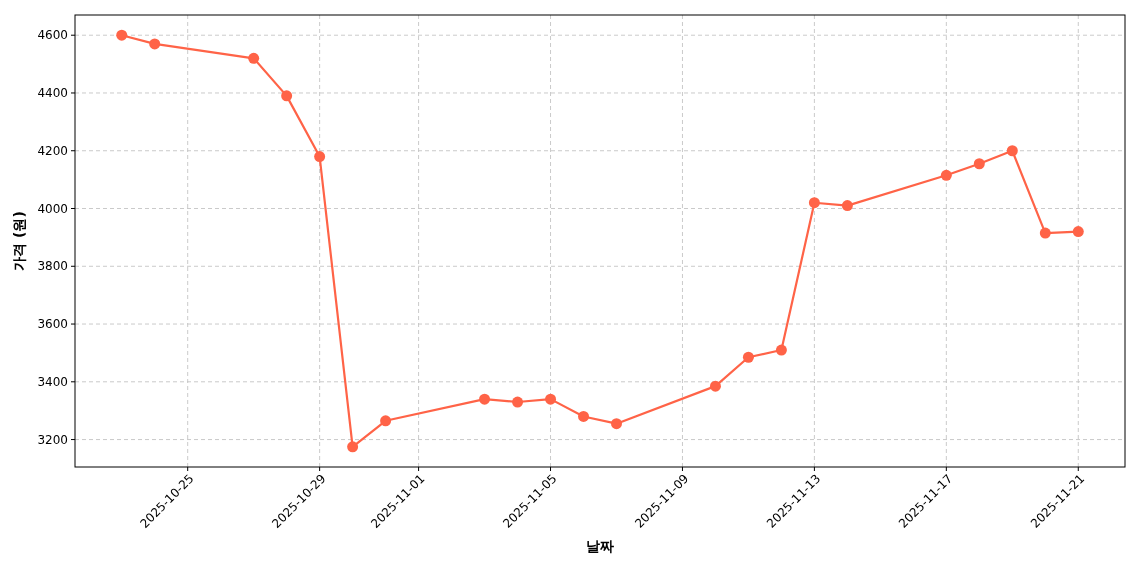 The height and width of the screenshot is (570, 1140). Describe the element at coordinates (52, 266) in the screenshot. I see `y-tick-label: 3800` at that location.